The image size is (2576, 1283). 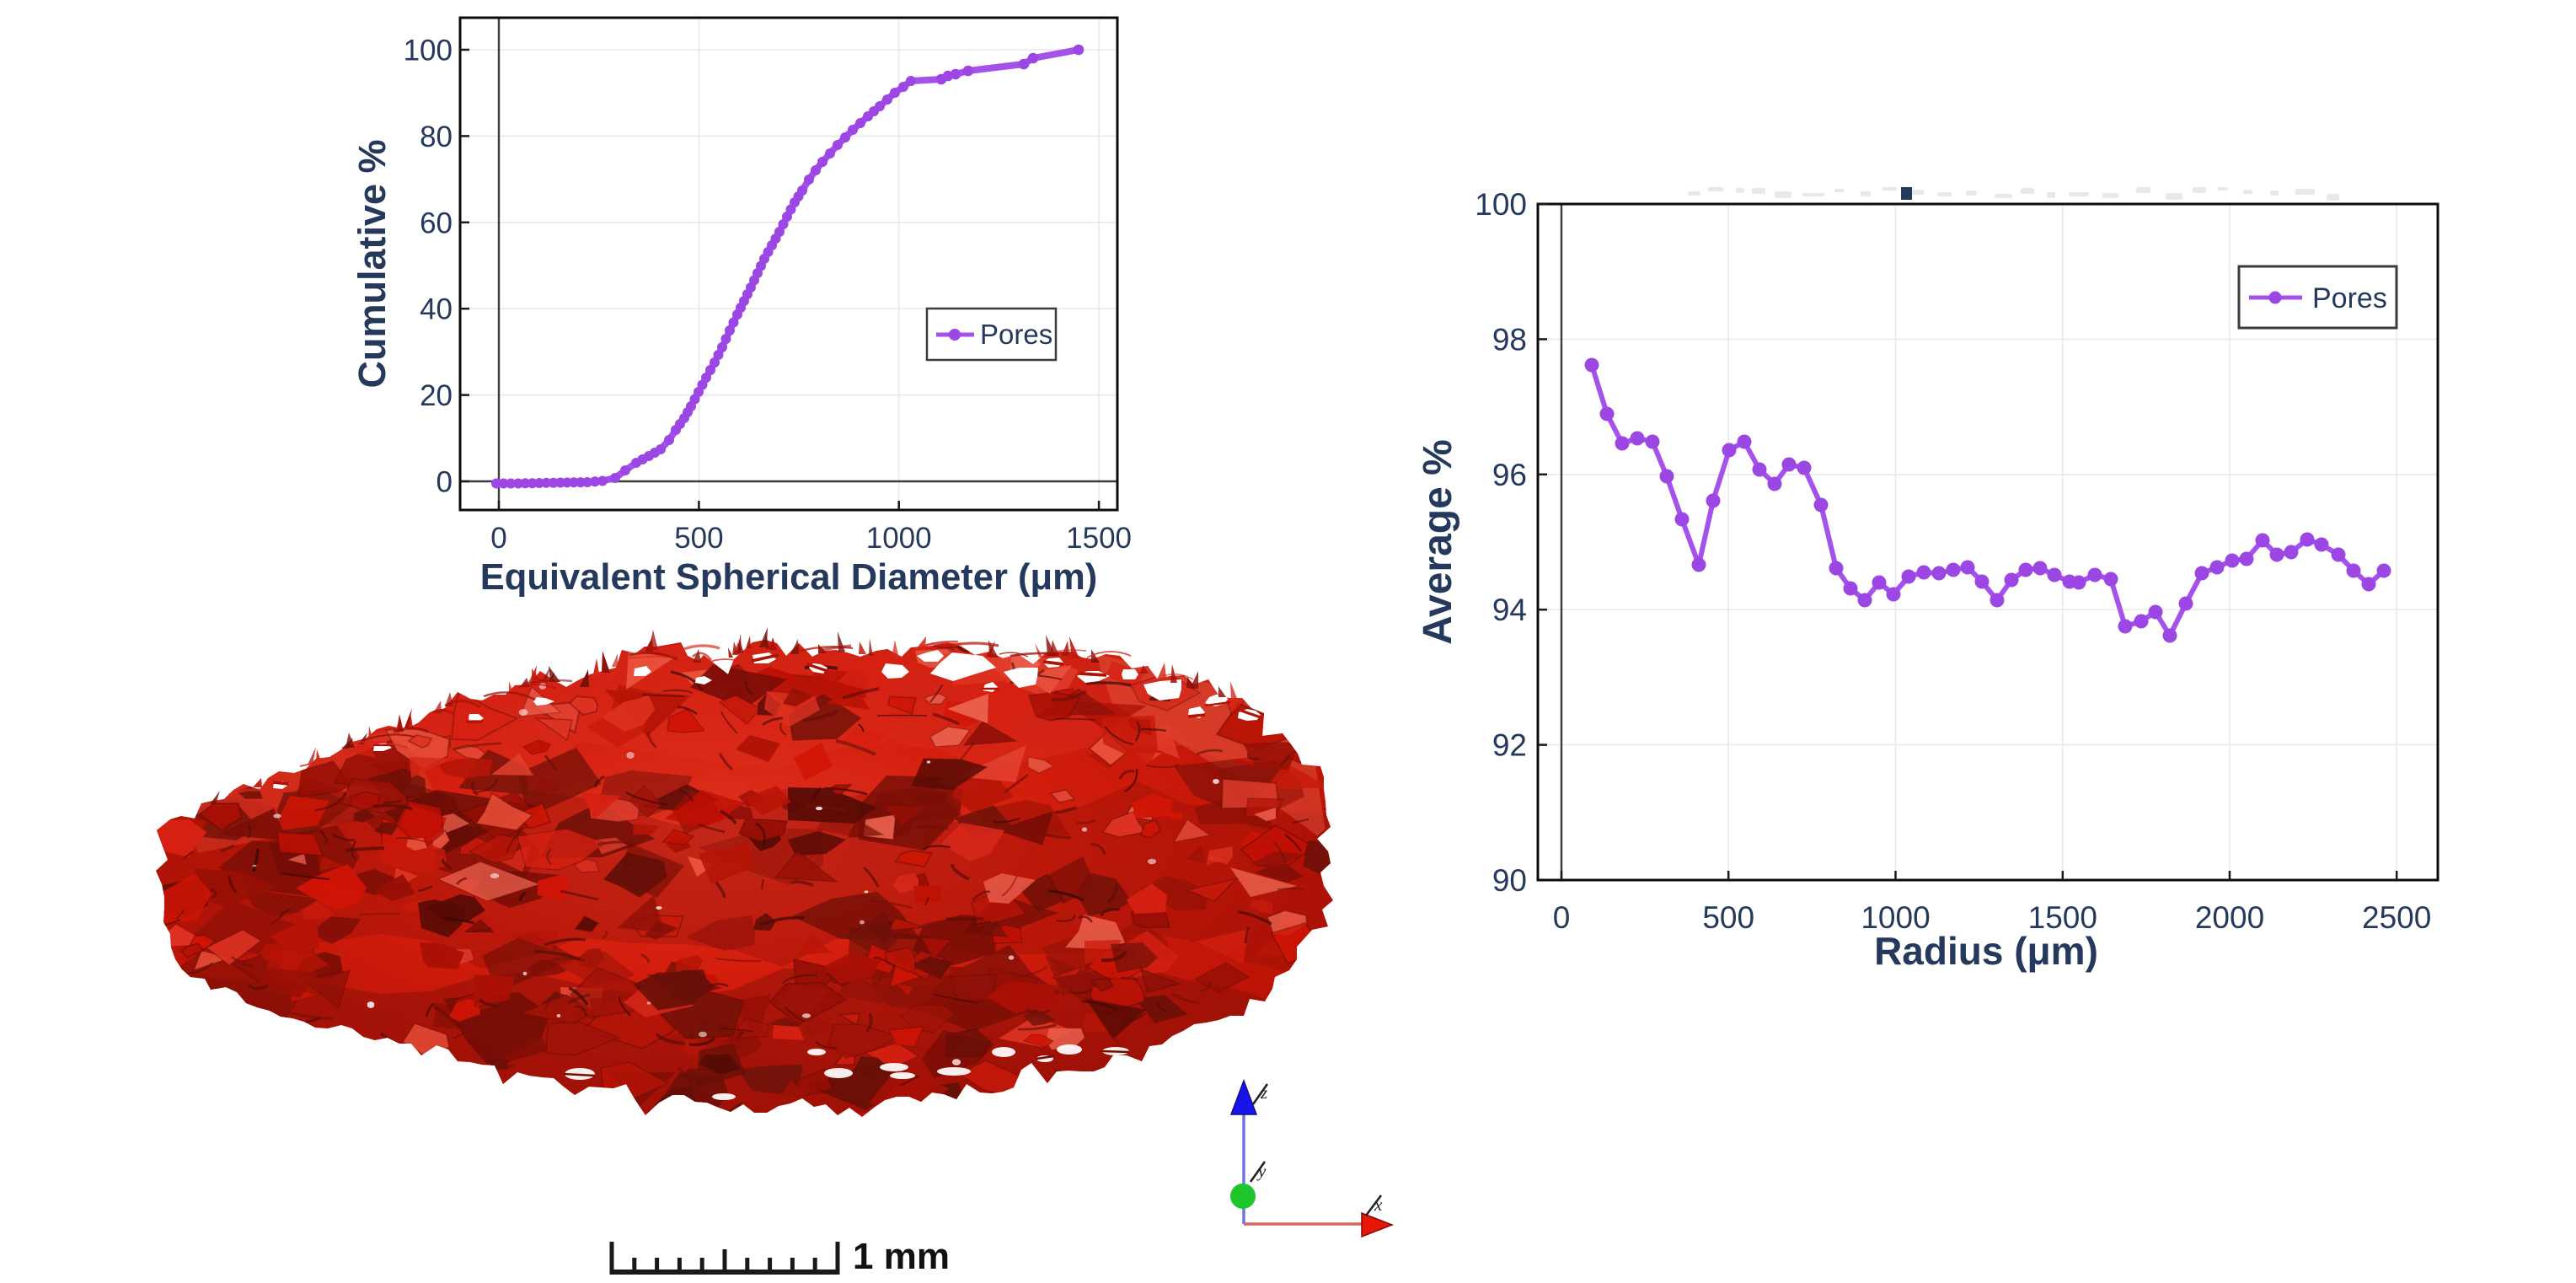 I want to click on svg-text: 2500, so click(x=2396, y=918).